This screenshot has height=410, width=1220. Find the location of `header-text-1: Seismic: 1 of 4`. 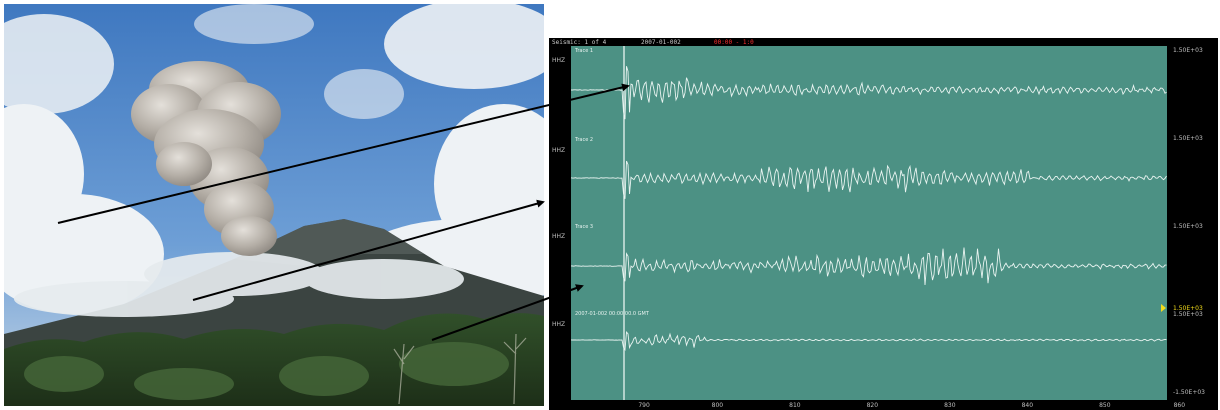

header-text-1: Seismic: 1 of 4 is located at coordinates (579, 42).